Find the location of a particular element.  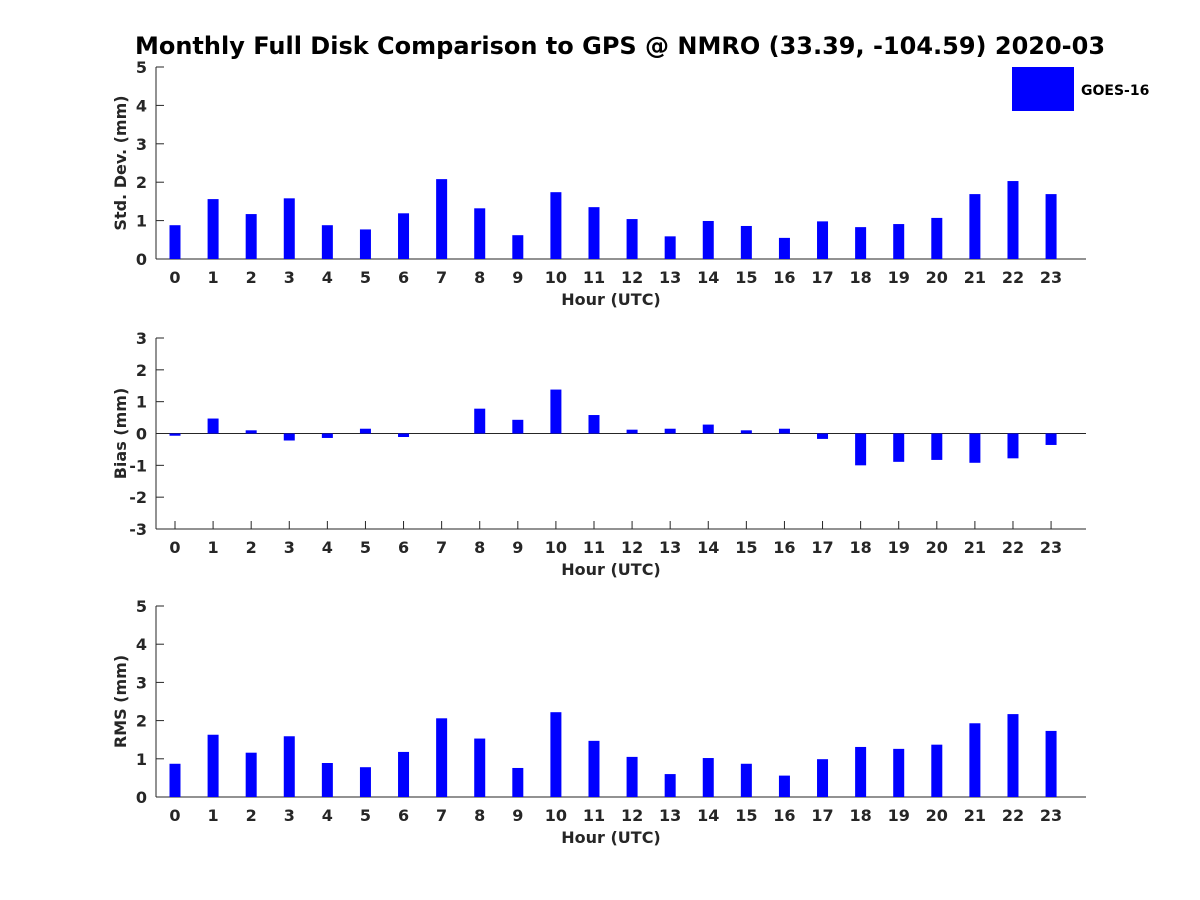

y-tick-label: 3 is located at coordinates (141, 682).